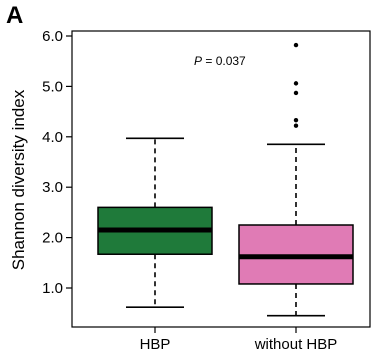  Describe the element at coordinates (52, 36) in the screenshot. I see `y-tick-label: 6.0` at that location.